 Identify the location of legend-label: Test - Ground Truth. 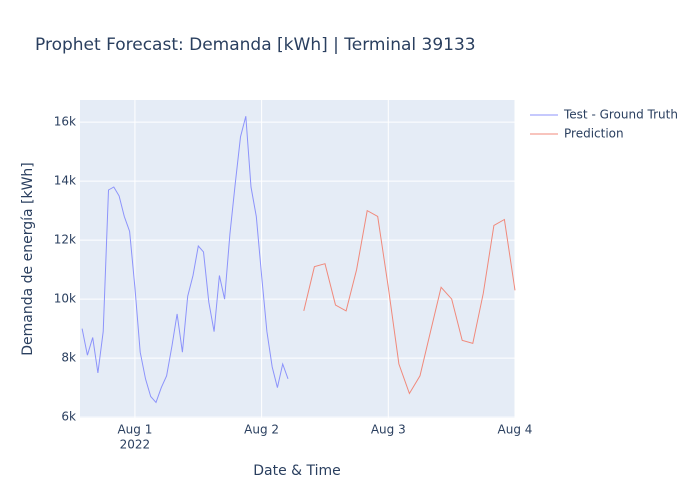
(620, 115).